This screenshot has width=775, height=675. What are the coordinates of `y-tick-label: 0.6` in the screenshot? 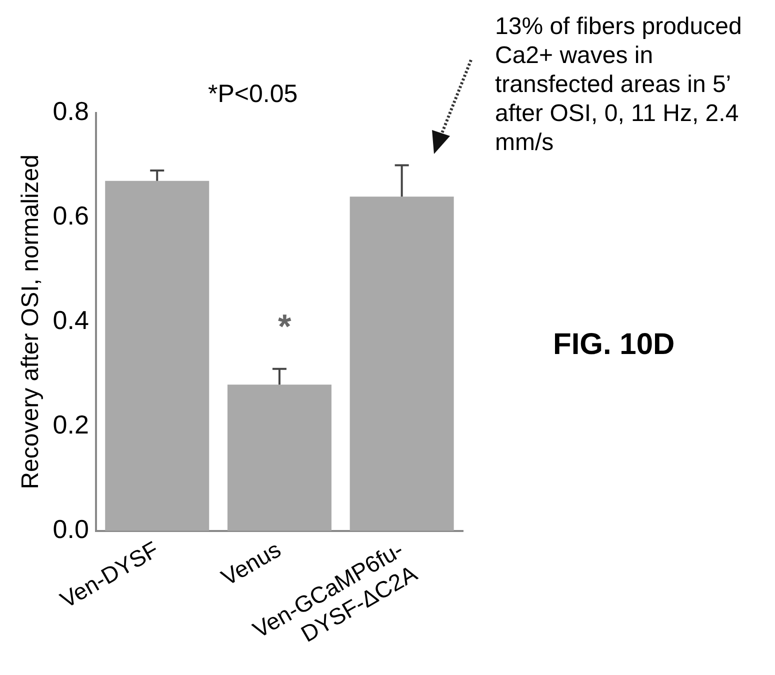 It's located at (70, 215).